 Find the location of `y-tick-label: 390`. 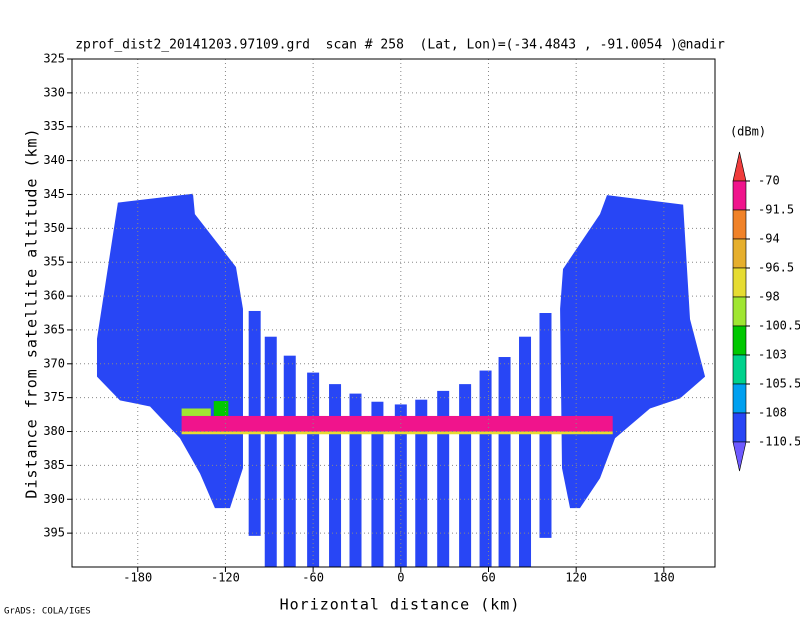

y-tick-label: 390 is located at coordinates (54, 499).